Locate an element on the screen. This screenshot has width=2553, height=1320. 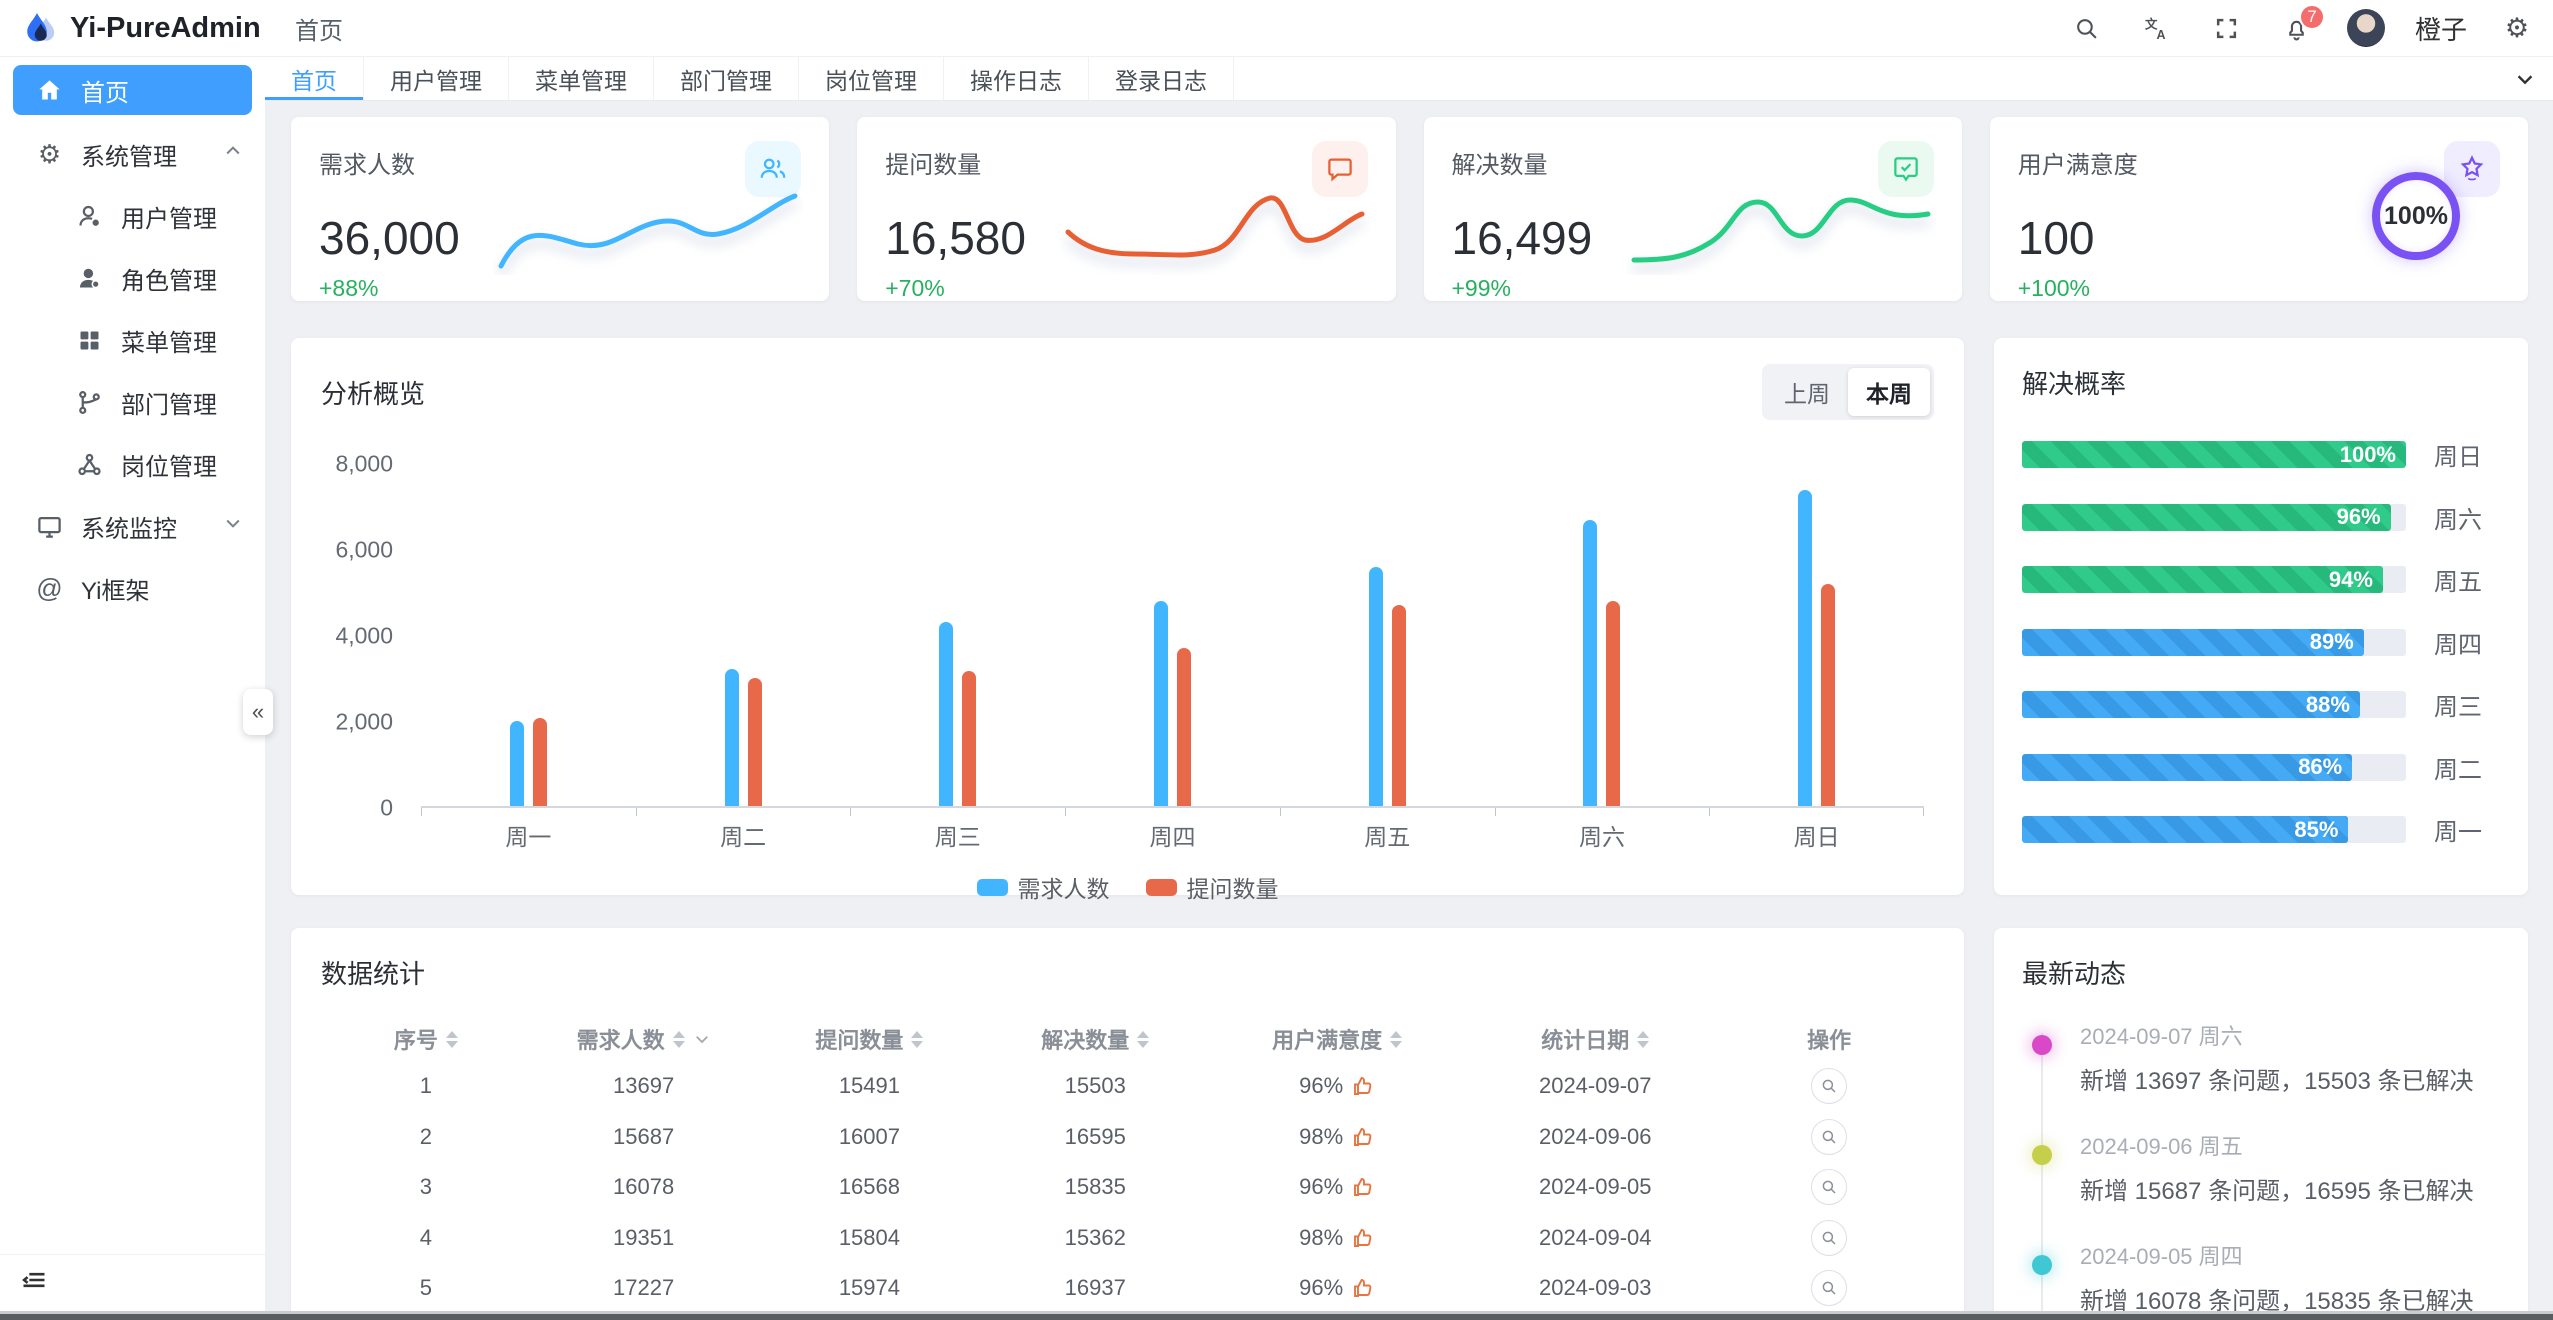
page-tab: 岗位管理 is located at coordinates (871, 78).